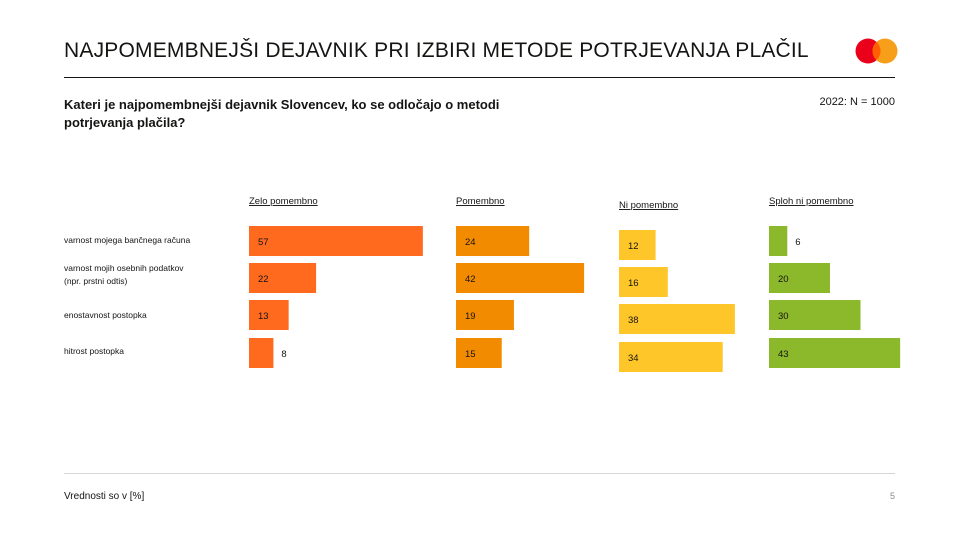  What do you see at coordinates (857, 102) in the screenshot?
I see `sample-size-note: 2022: N = 1000` at bounding box center [857, 102].